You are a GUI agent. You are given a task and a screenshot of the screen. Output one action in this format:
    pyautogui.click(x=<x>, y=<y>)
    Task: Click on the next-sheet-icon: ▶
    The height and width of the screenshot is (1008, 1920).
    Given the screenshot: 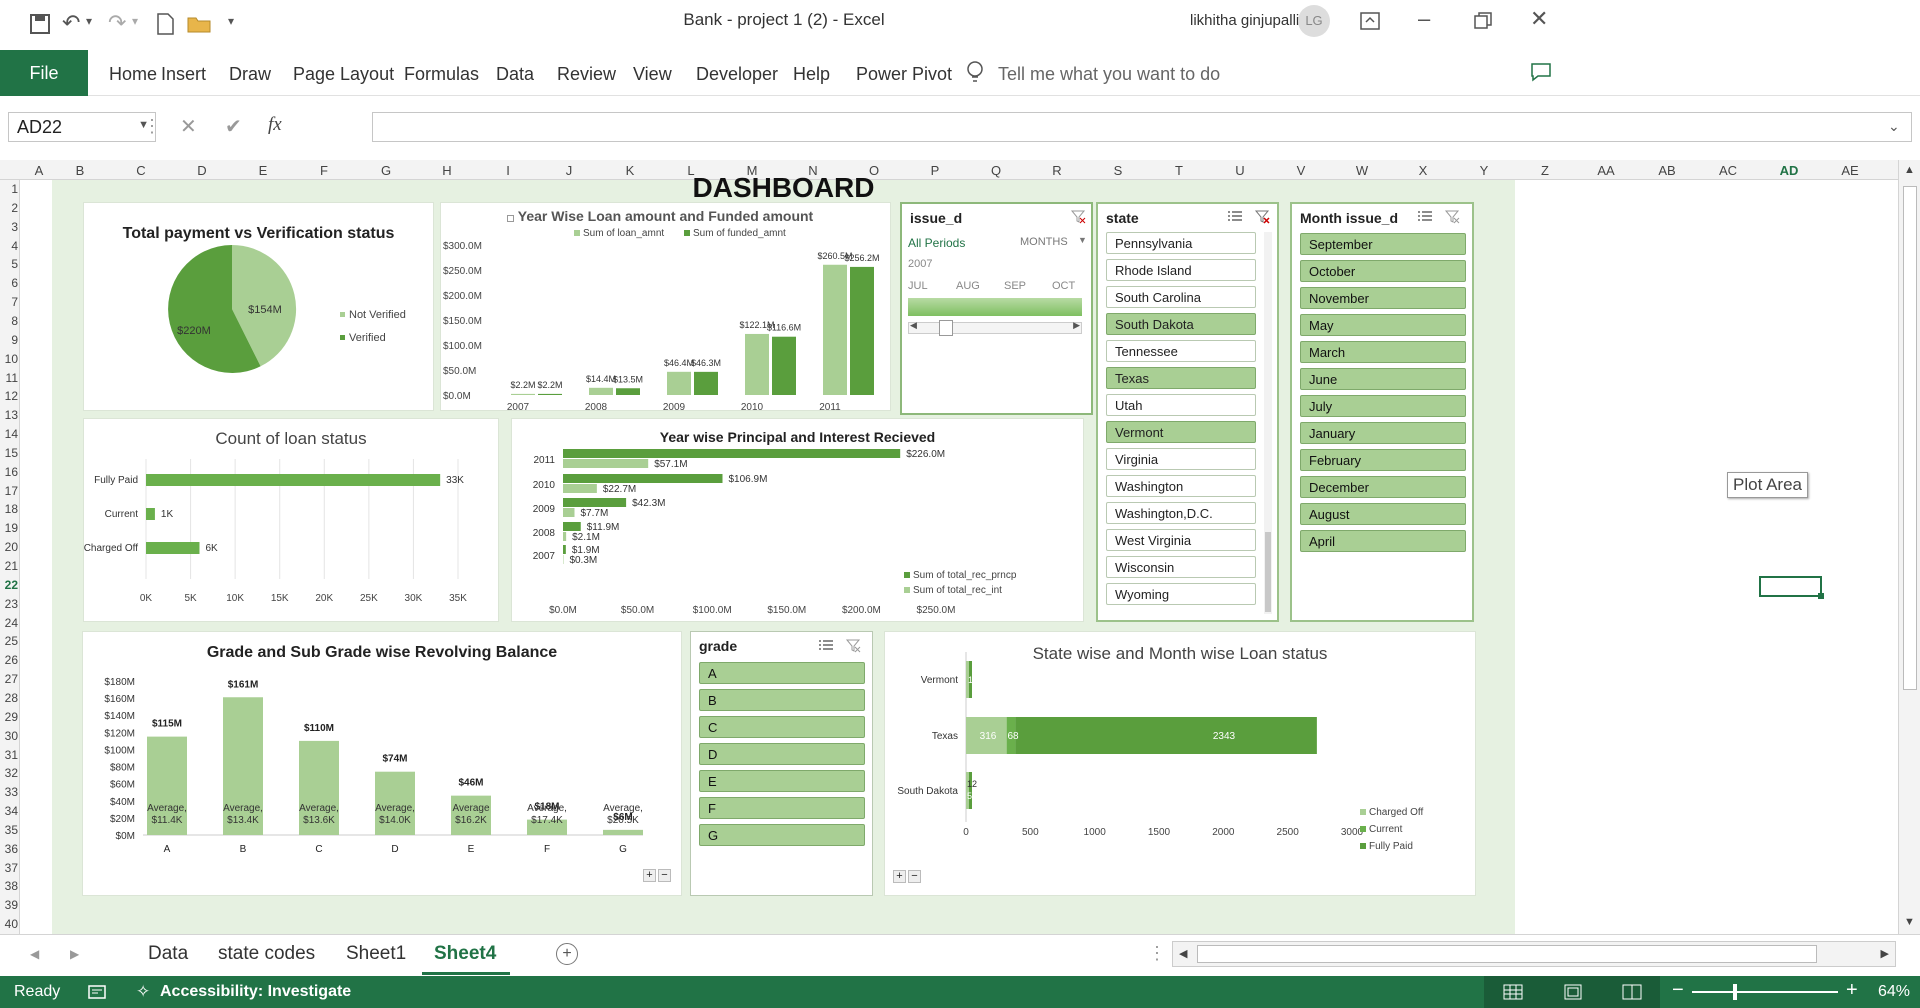 What is the action you would take?
    pyautogui.click(x=75, y=954)
    